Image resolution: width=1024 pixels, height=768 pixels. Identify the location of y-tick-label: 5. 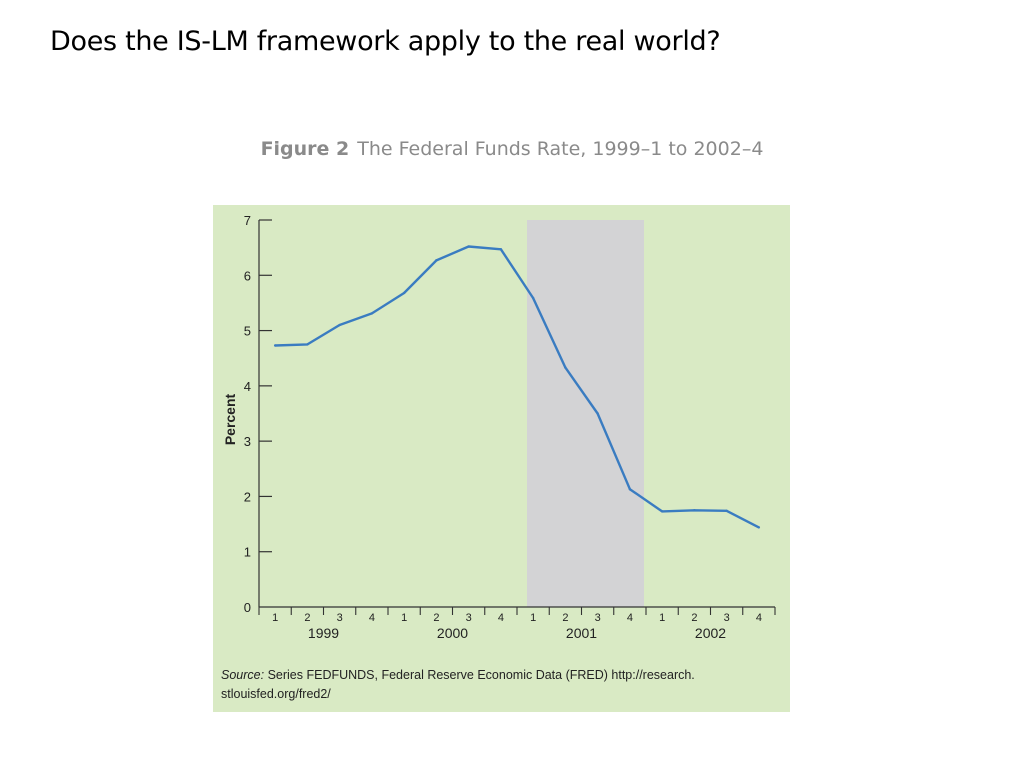
(247, 331).